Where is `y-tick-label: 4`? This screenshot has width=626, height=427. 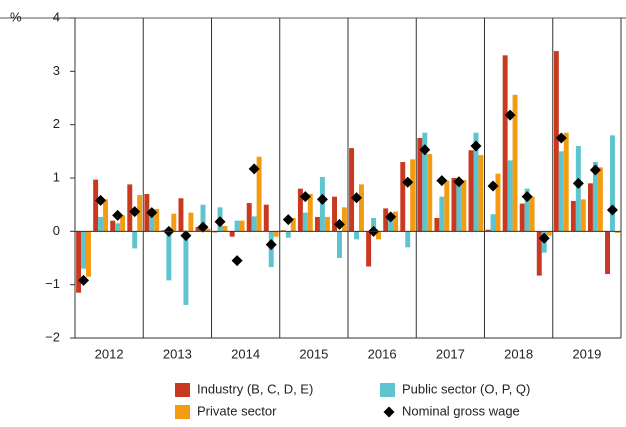 y-tick-label: 4 is located at coordinates (56, 16).